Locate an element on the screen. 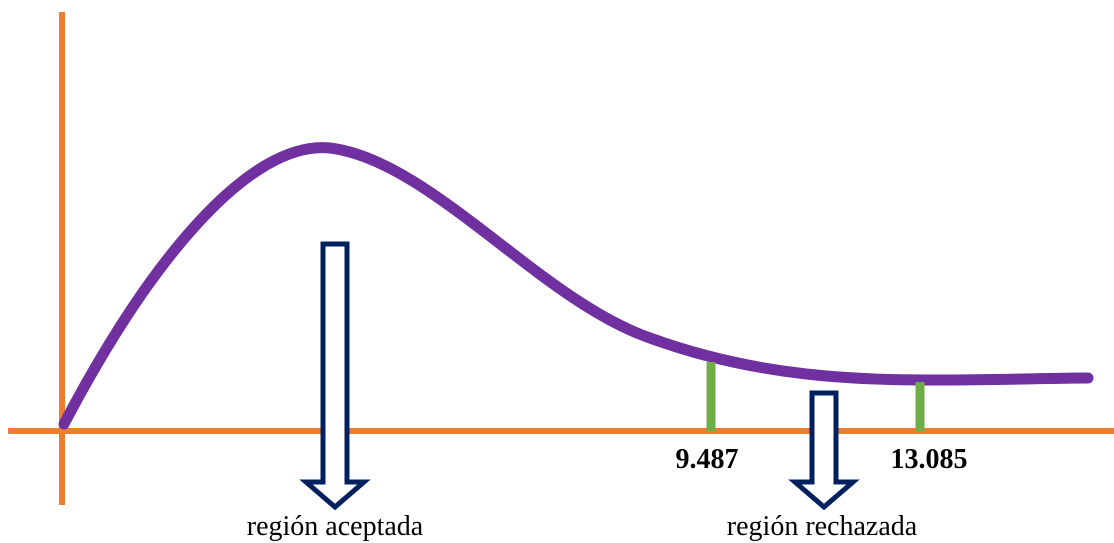 This screenshot has height=543, width=1114. accepted-region-arrow is located at coordinates (335, 376).